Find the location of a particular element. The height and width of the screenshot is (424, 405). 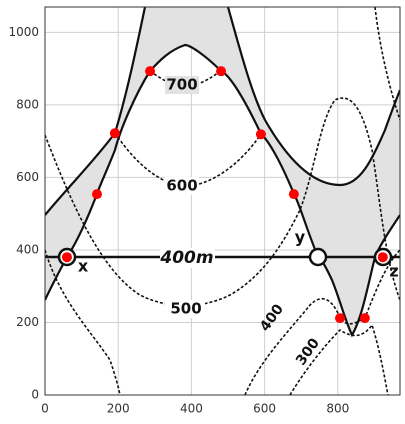

annotation: 500 is located at coordinates (185, 309).